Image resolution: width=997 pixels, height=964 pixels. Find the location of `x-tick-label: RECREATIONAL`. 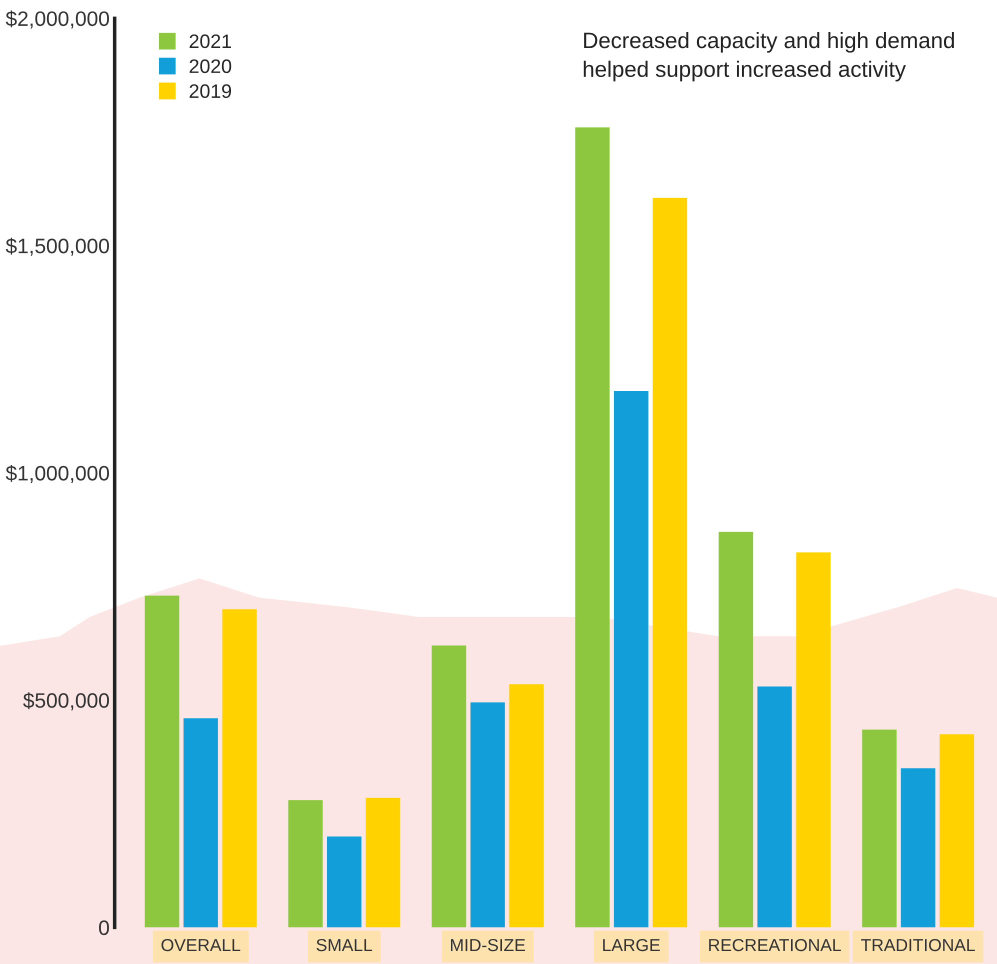

x-tick-label: RECREATIONAL is located at coordinates (775, 945).